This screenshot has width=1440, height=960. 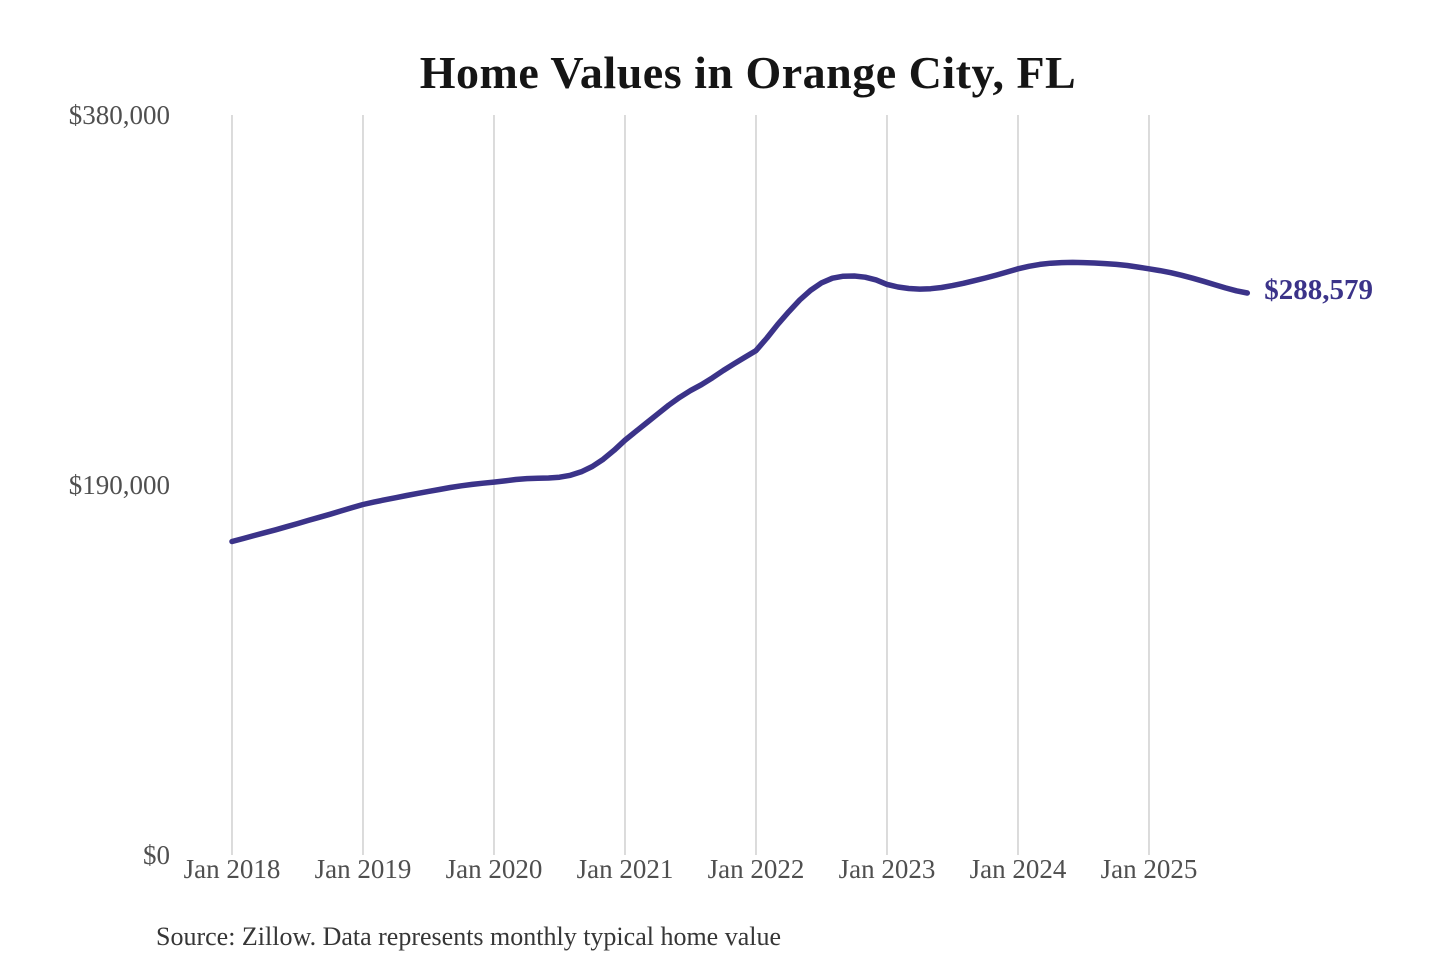 I want to click on x-axis-tick-label: Jan 2018, so click(x=232, y=869).